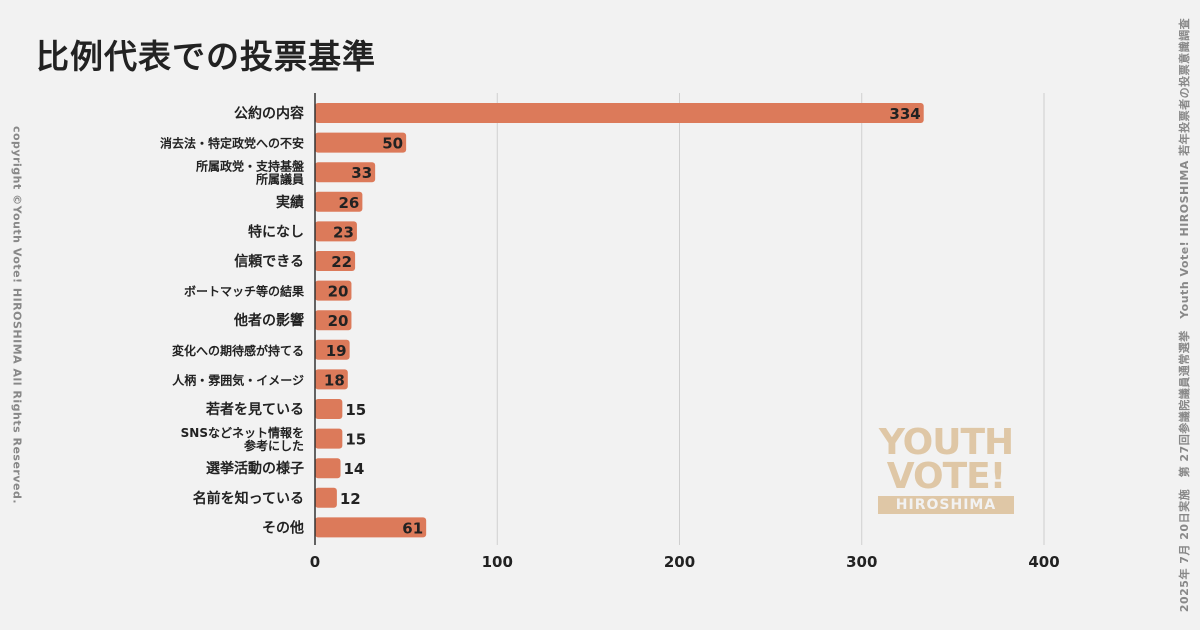 This screenshot has height=630, width=1200. What do you see at coordinates (354, 469) in the screenshot?
I see `value-label: 14` at bounding box center [354, 469].